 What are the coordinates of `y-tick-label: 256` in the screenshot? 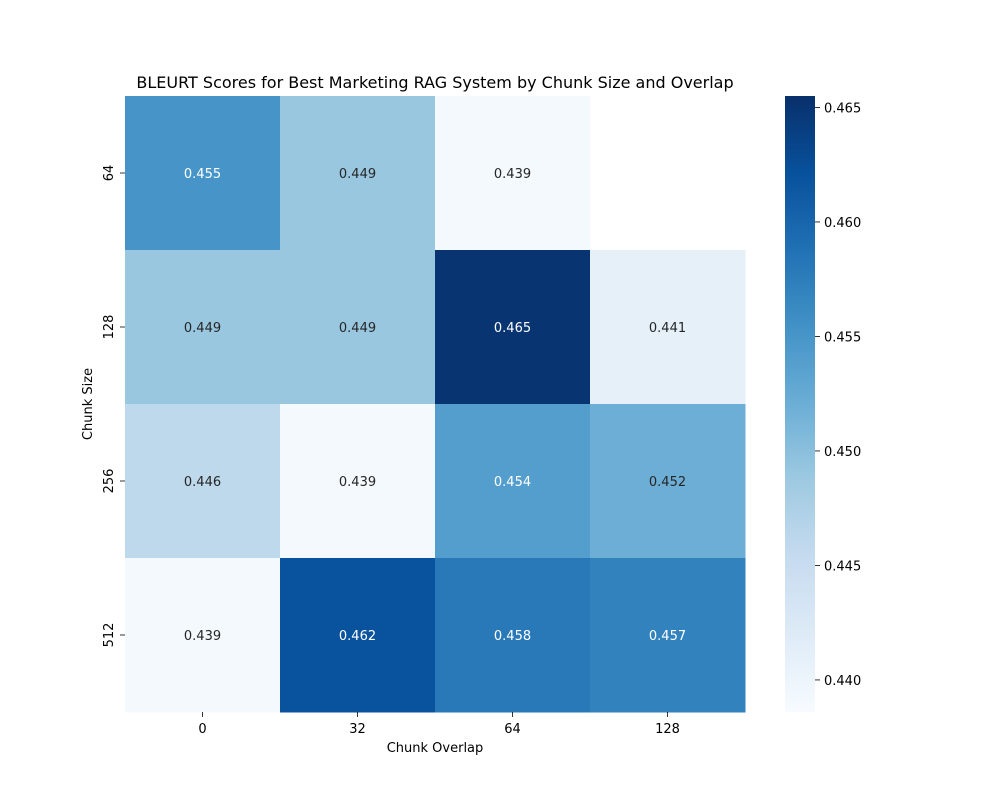 It's located at (109, 481).